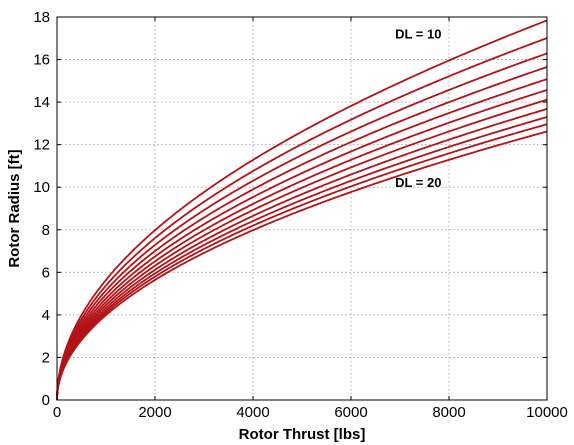  What do you see at coordinates (547, 412) in the screenshot?
I see `x-tick-label: 10000` at bounding box center [547, 412].